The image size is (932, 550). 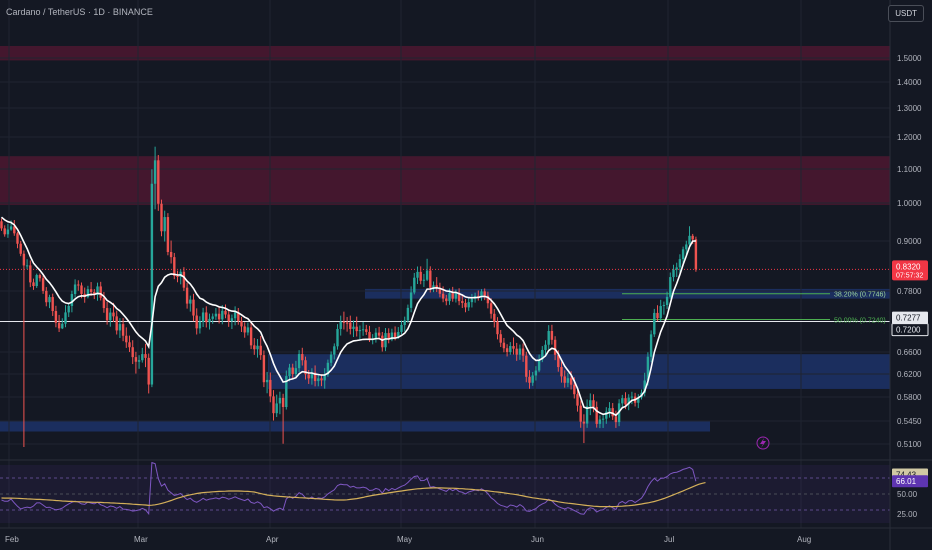 What do you see at coordinates (909, 291) in the screenshot?
I see `price-tick-label: 0.7800` at bounding box center [909, 291].